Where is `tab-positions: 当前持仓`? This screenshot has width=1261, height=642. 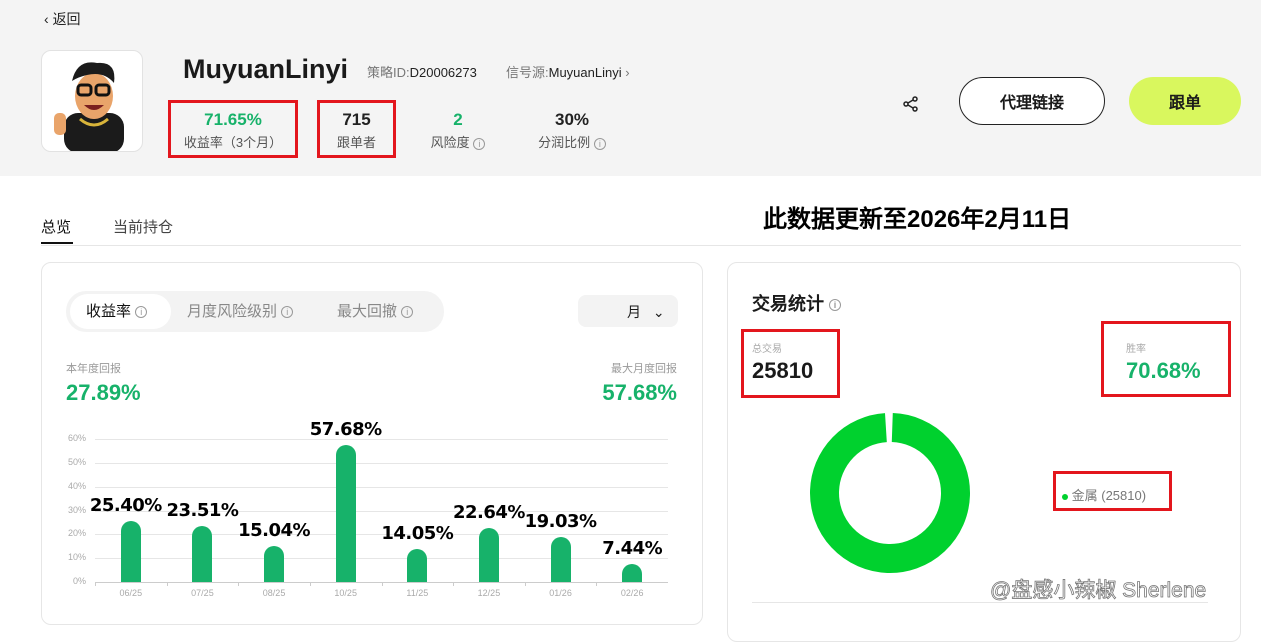
tab-positions: 当前持仓 is located at coordinates (143, 227).